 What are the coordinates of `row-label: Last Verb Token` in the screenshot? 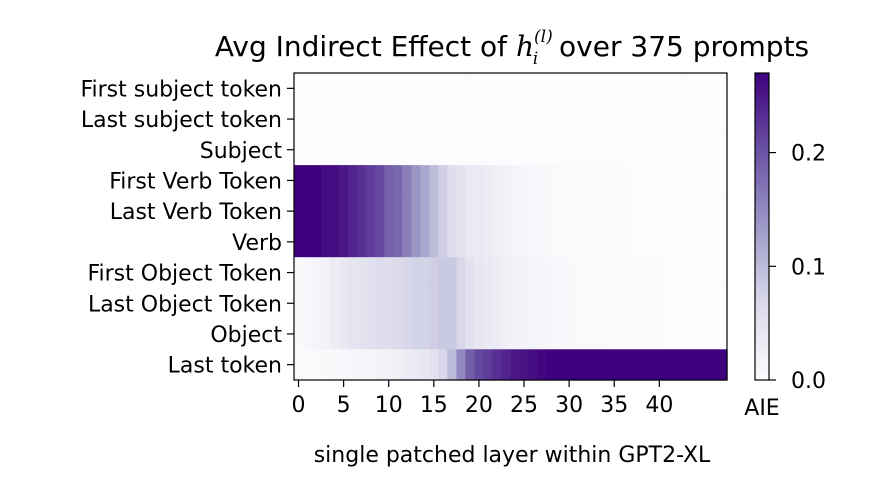 It's located at (196, 212).